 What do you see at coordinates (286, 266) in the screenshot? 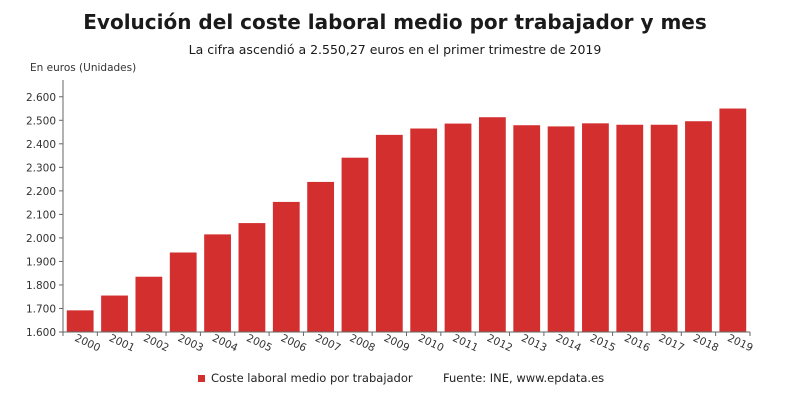
I see `bar-2006` at bounding box center [286, 266].